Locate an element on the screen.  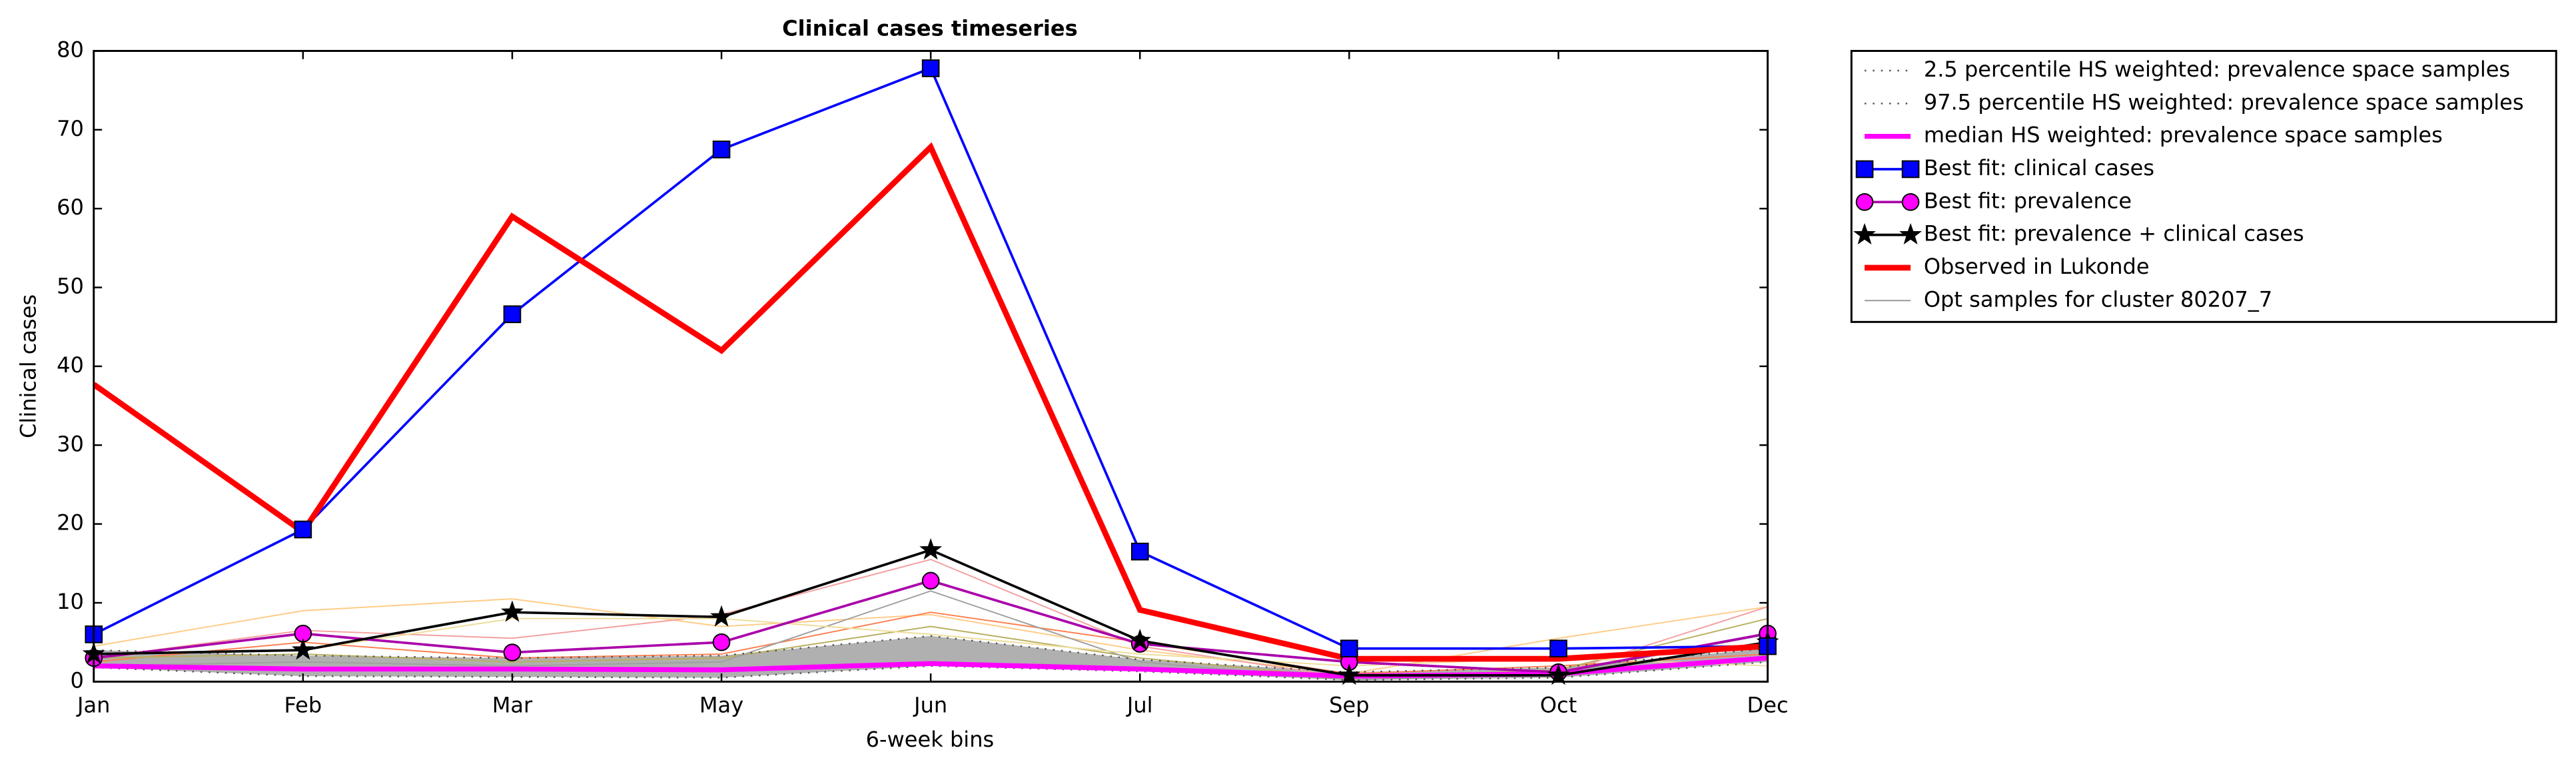
legend-label: Observed in Lukonde is located at coordinates (2037, 266).